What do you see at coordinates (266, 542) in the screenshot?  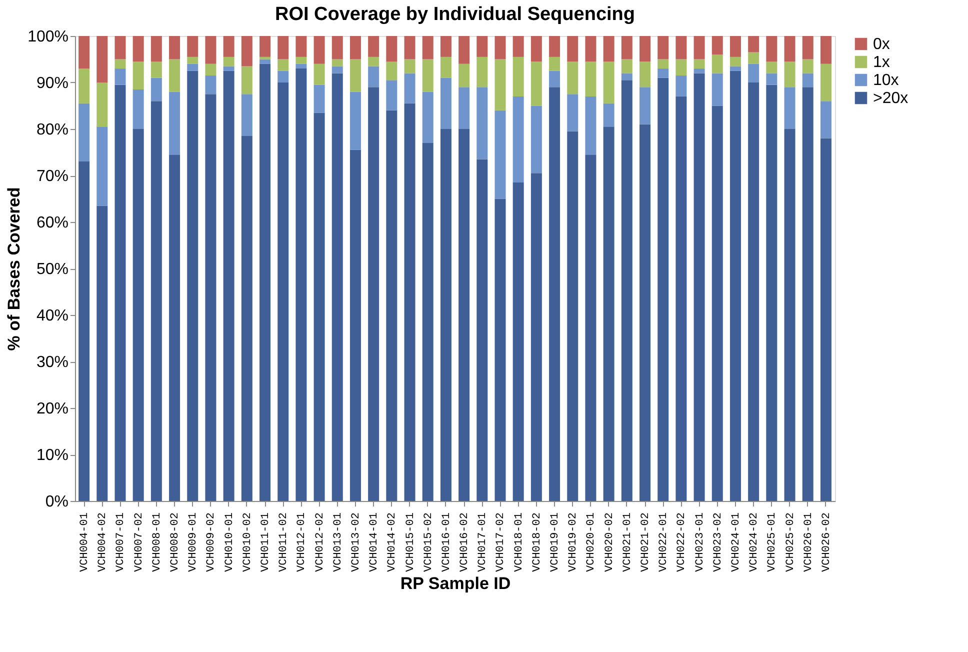 I see `x-tick-label: VCH011-01` at bounding box center [266, 542].